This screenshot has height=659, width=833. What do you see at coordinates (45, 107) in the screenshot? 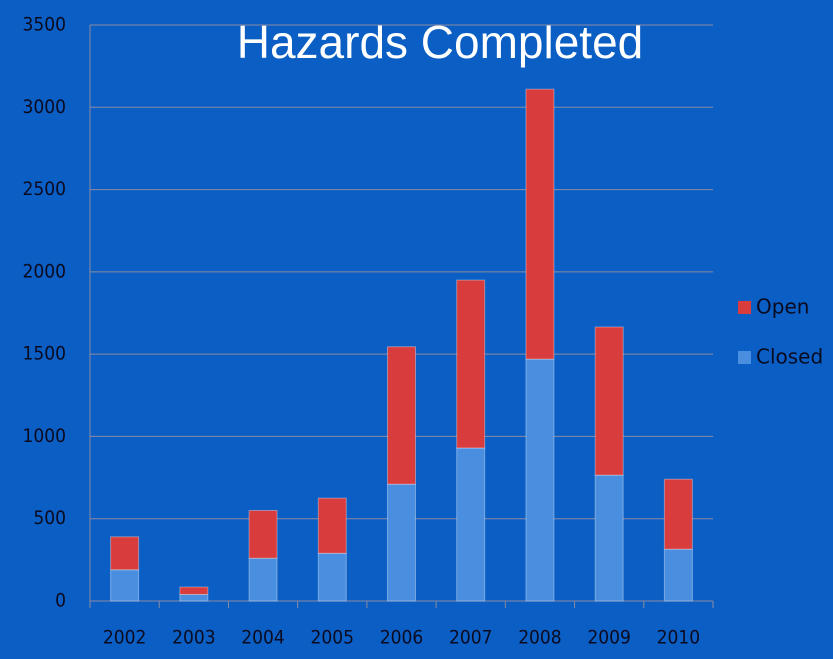
I see `y-tick-label: 3000` at bounding box center [45, 107].